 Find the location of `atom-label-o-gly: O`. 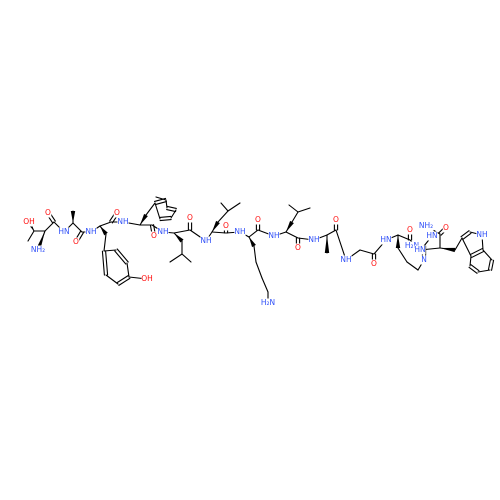

atom-label-o-gly: O is located at coordinates (374, 263).